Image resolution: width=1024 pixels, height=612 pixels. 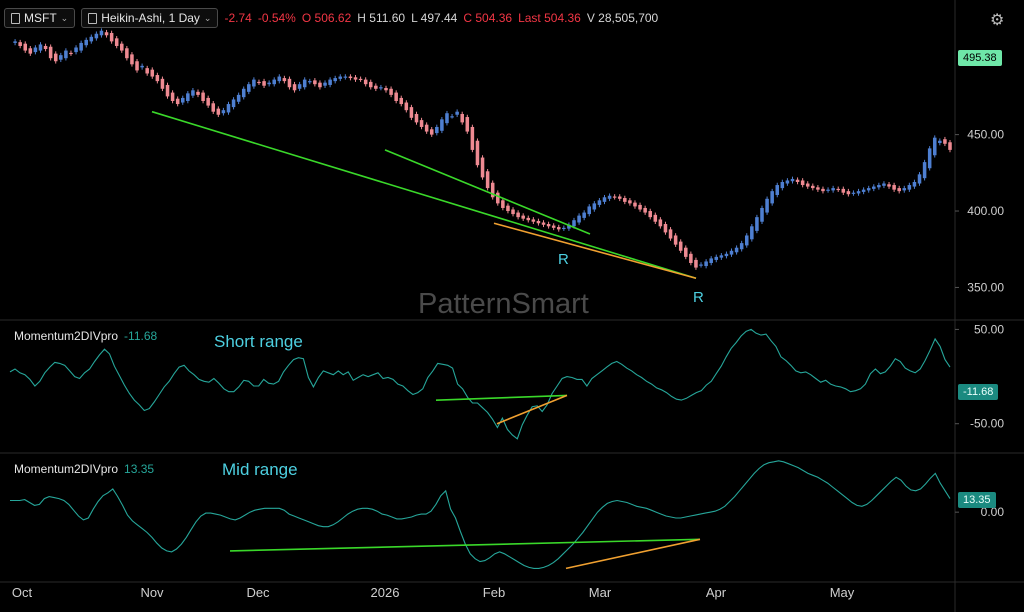 What do you see at coordinates (842, 592) in the screenshot?
I see `x-tick-label: May` at bounding box center [842, 592].